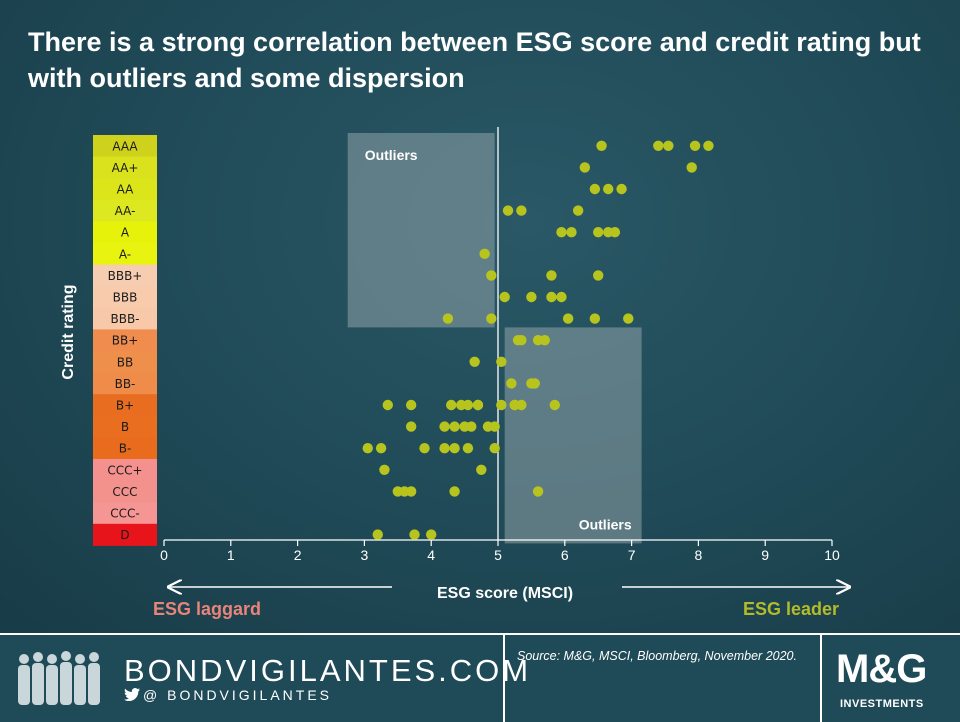 The image size is (960, 722). Describe the element at coordinates (68, 331) in the screenshot. I see `y-axis-label: Credit rating` at that location.